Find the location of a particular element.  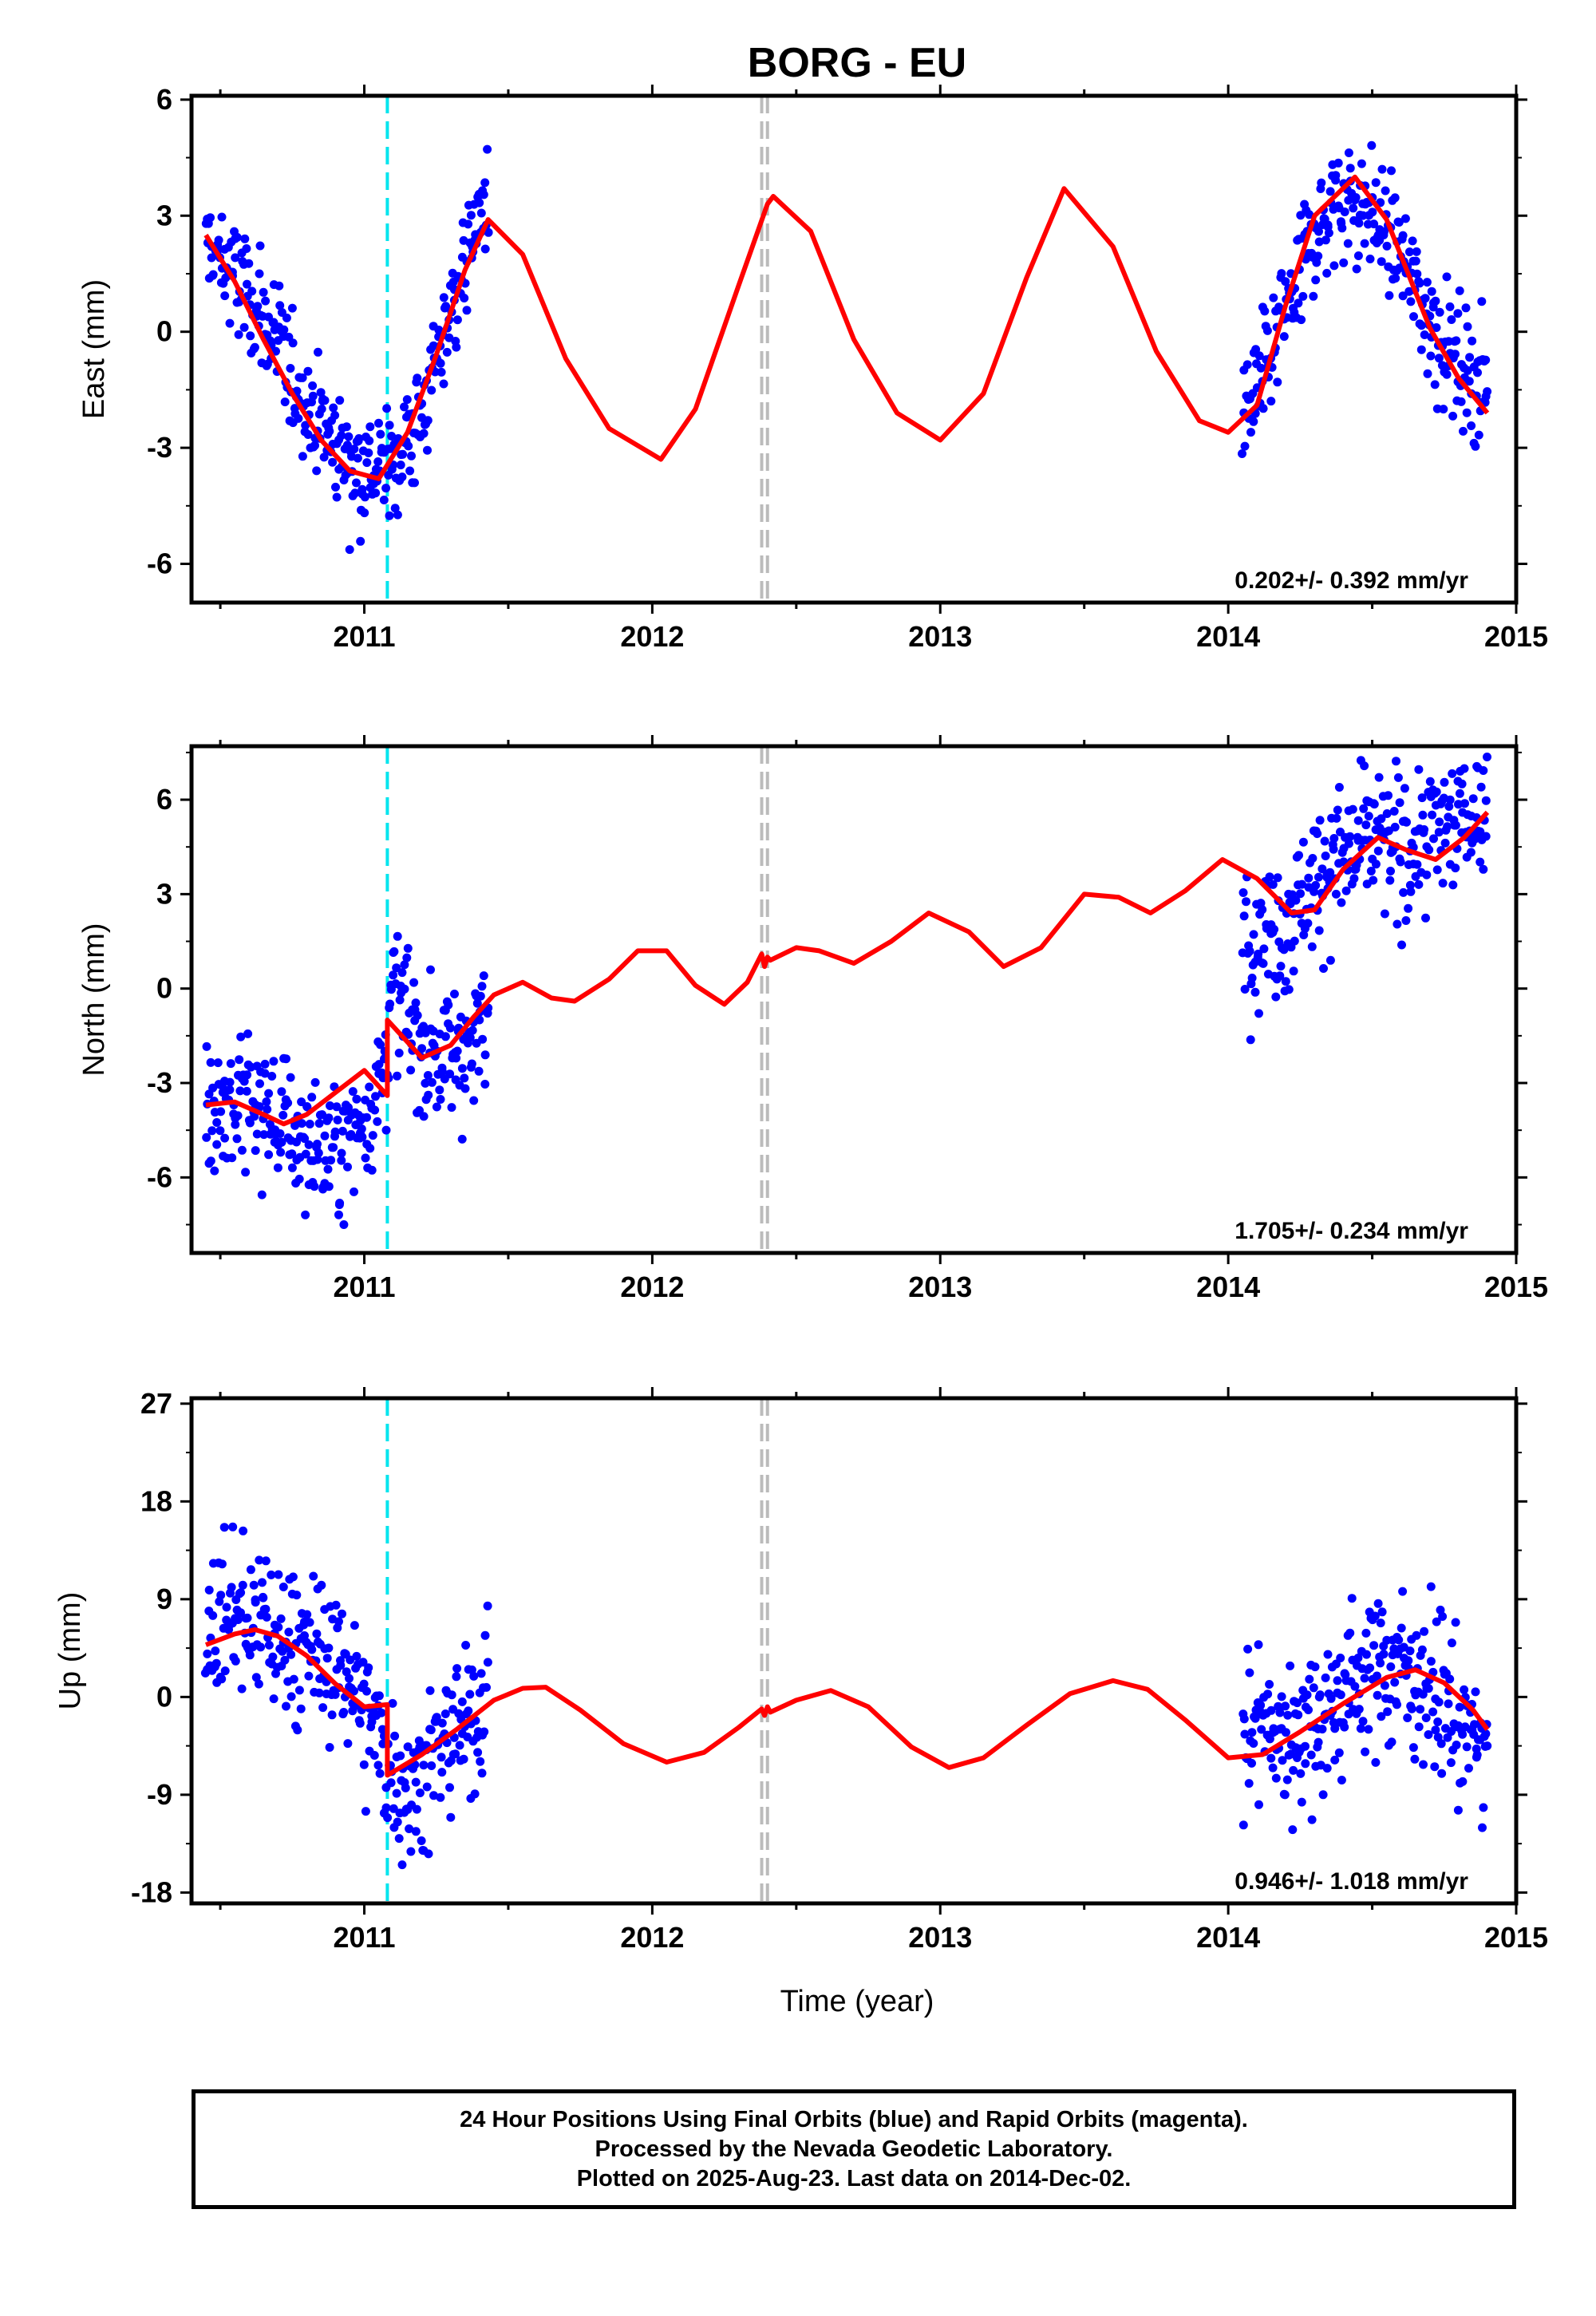

x-tick-label: 2012 is located at coordinates (652, 1287).